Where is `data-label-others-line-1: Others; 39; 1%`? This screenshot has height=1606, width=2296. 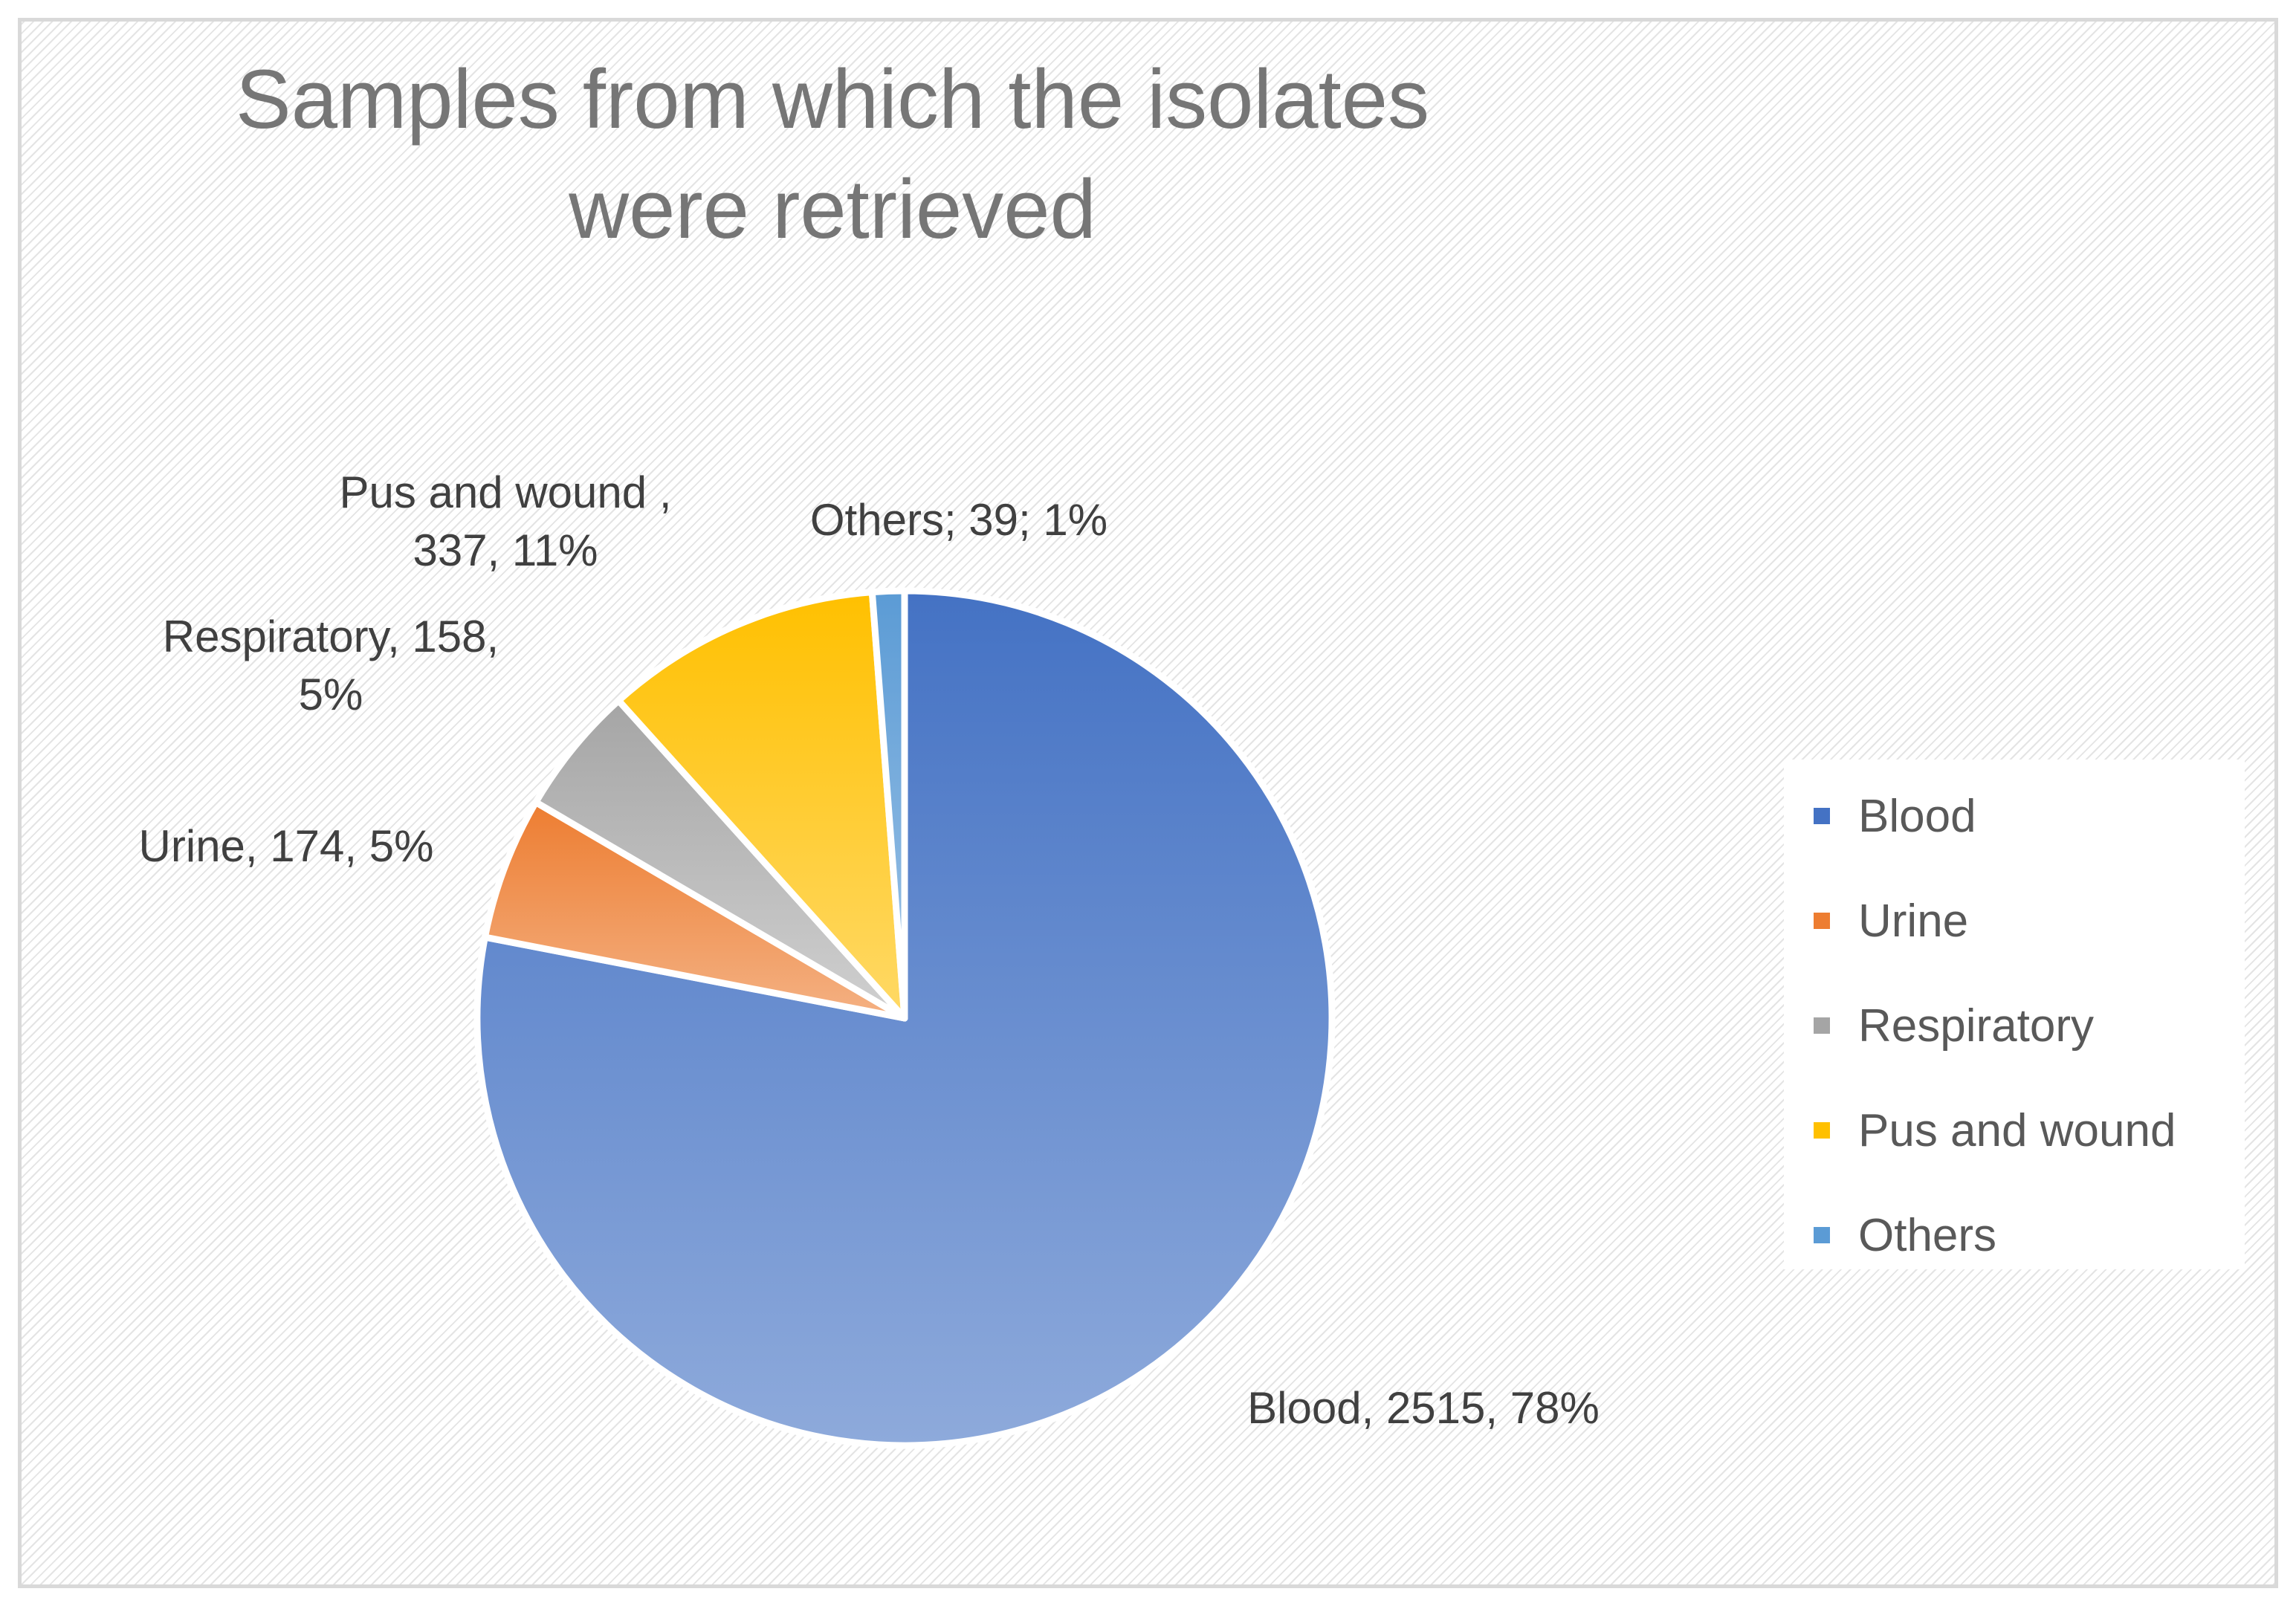
data-label-others-line-1: Others; 39; 1% is located at coordinates (959, 520).